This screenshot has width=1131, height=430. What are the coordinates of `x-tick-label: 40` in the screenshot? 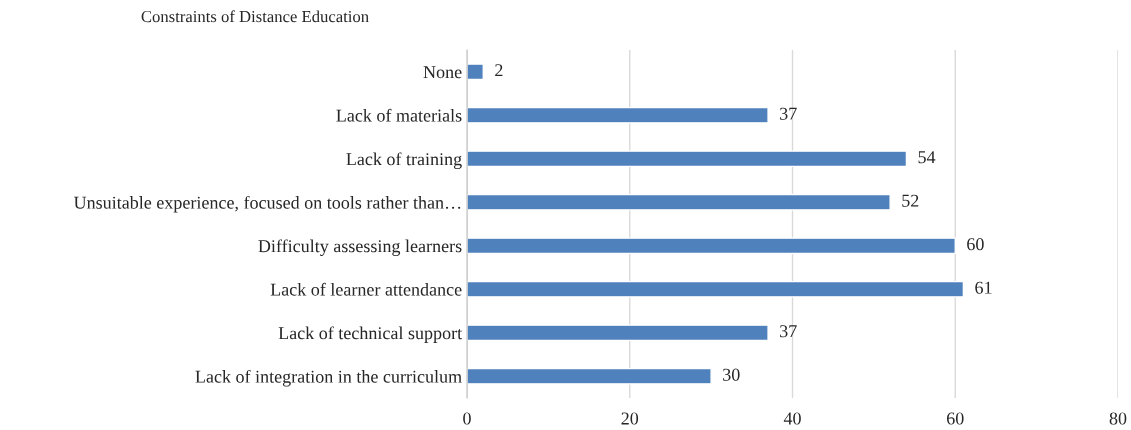 It's located at (792, 418).